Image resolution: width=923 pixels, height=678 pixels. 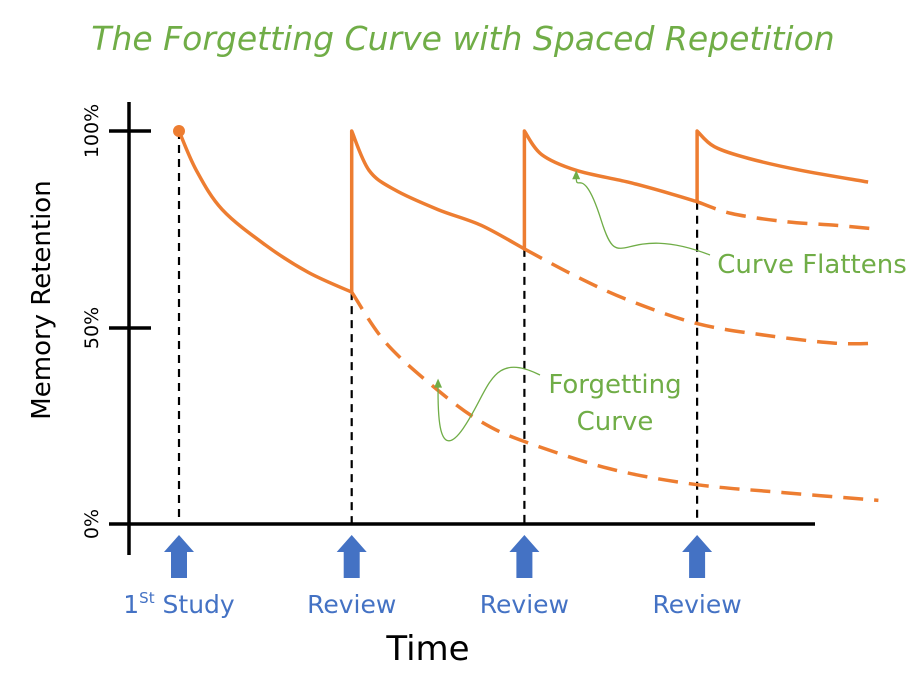 What do you see at coordinates (614, 385) in the screenshot?
I see `annotation-label-1-line-0: Forgetting` at bounding box center [614, 385].